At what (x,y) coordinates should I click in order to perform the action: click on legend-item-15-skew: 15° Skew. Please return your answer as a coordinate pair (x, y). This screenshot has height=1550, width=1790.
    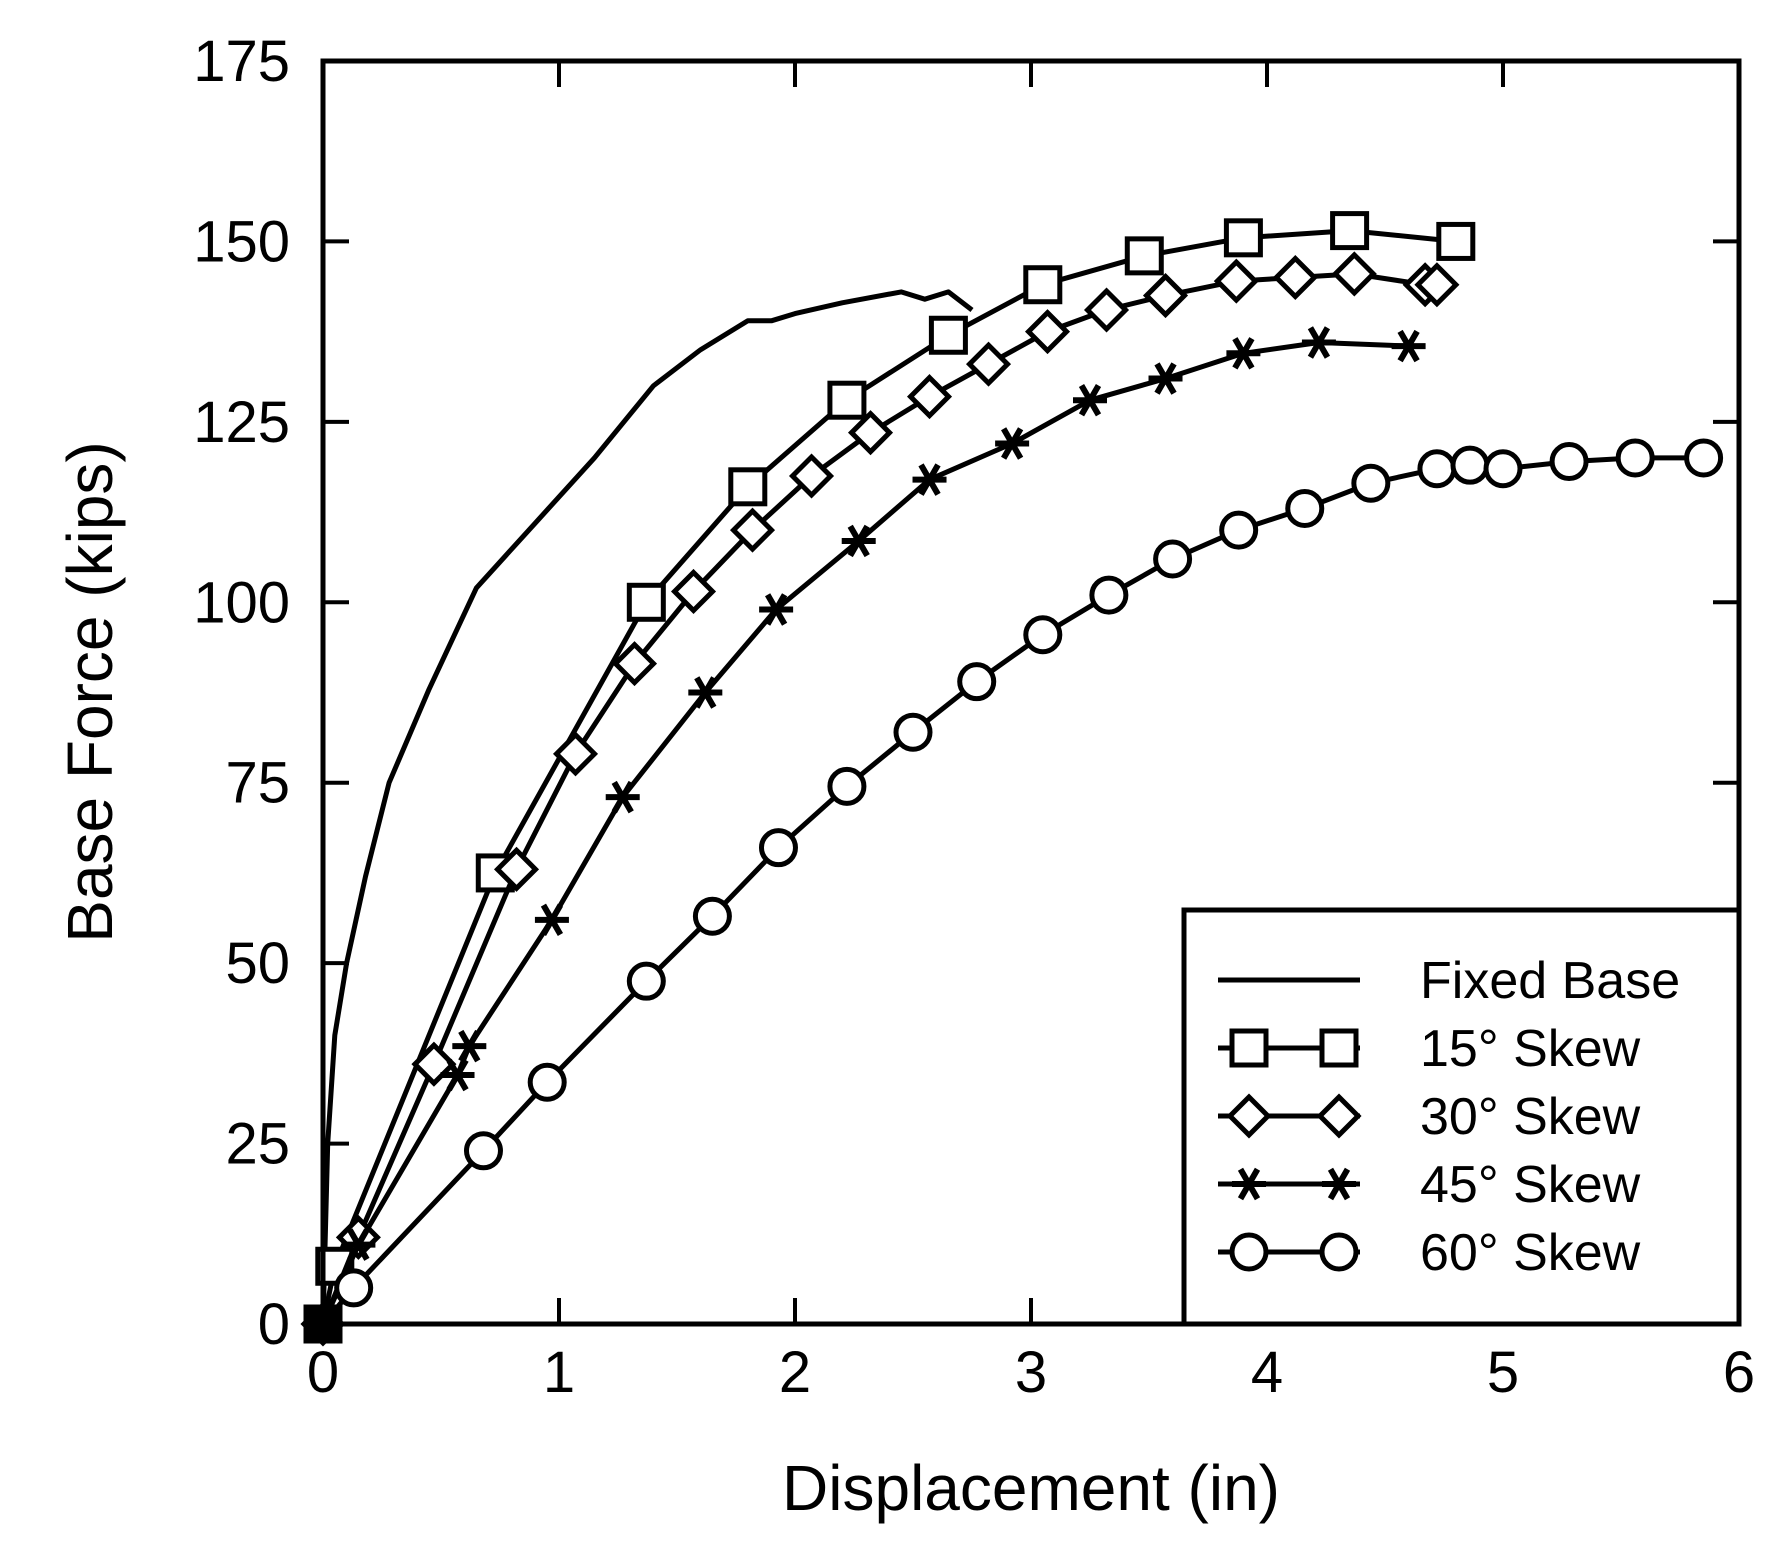
    Looking at the image, I should click on (1429, 1049).